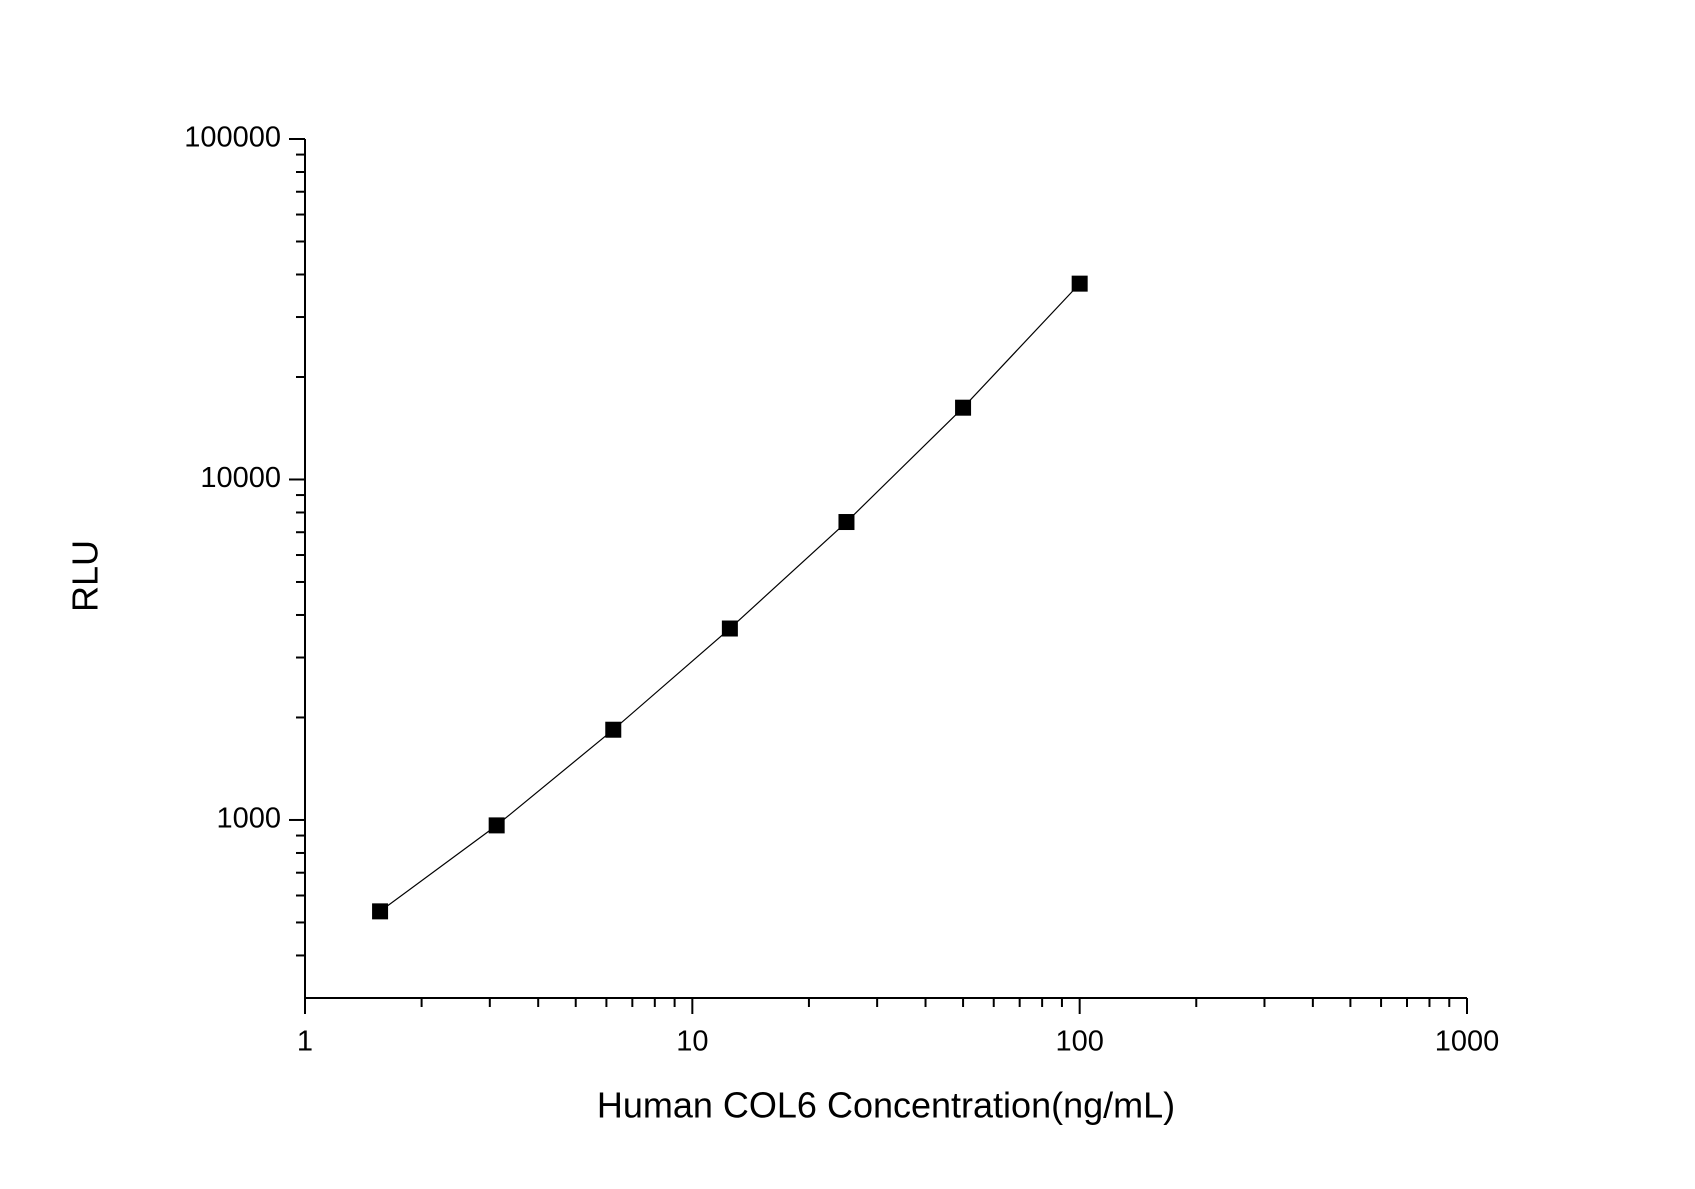 The height and width of the screenshot is (1189, 1695). I want to click on x-tick-label: 10, so click(692, 1042).